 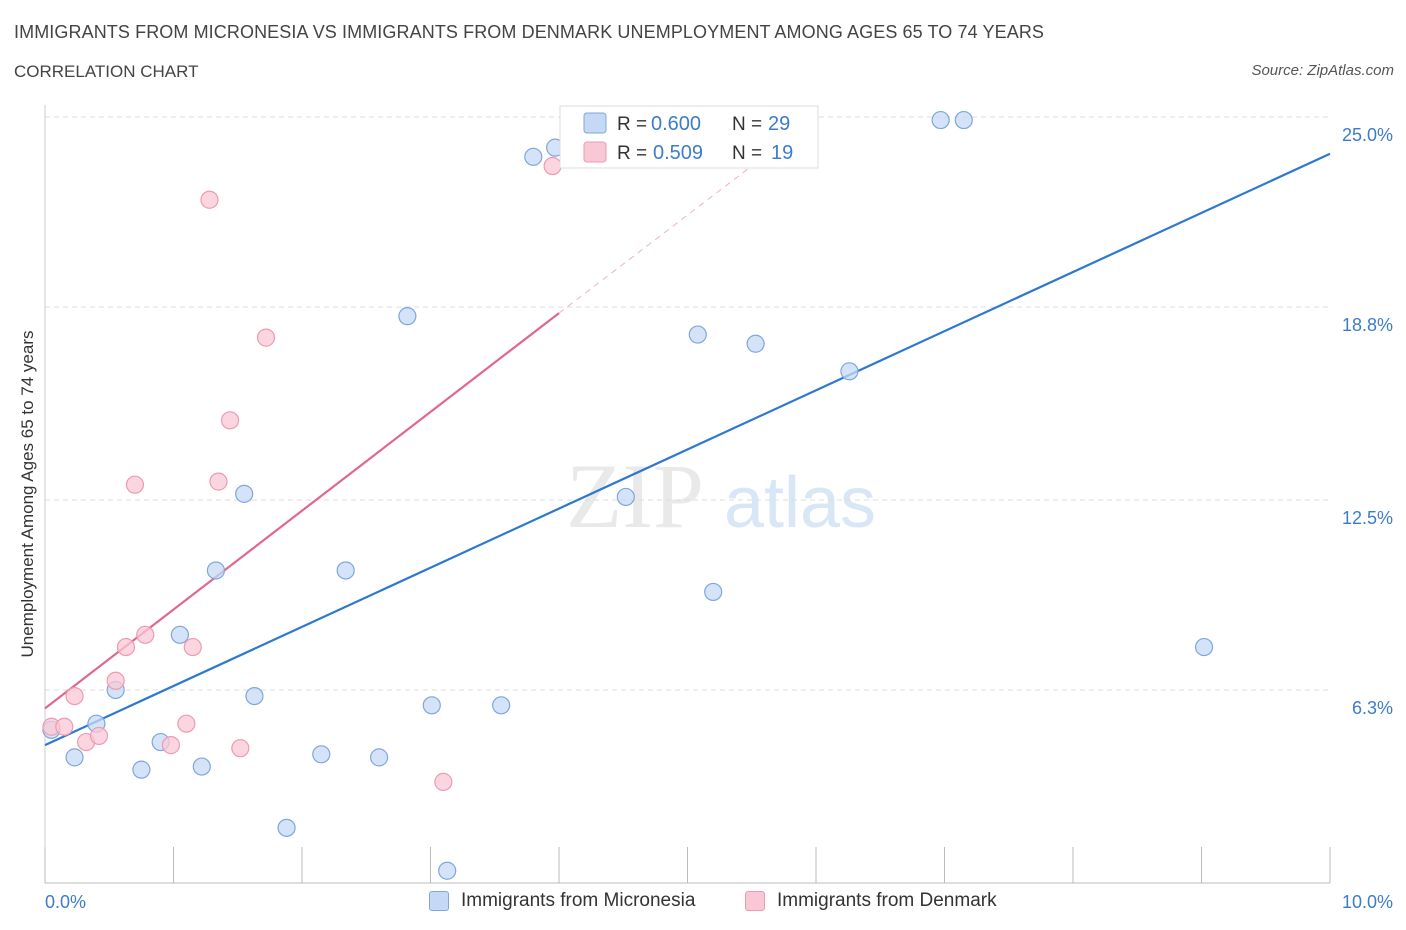 I want to click on legend-r-value: 0.509, so click(x=678, y=153).